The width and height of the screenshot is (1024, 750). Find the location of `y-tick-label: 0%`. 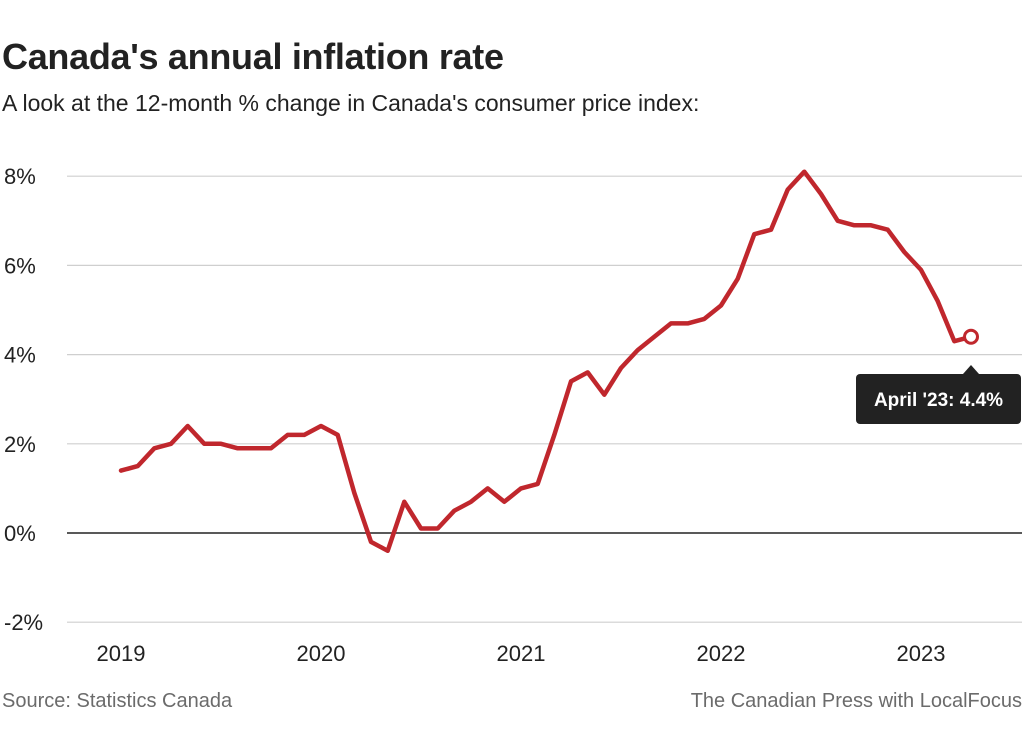

y-tick-label: 0% is located at coordinates (20, 533).